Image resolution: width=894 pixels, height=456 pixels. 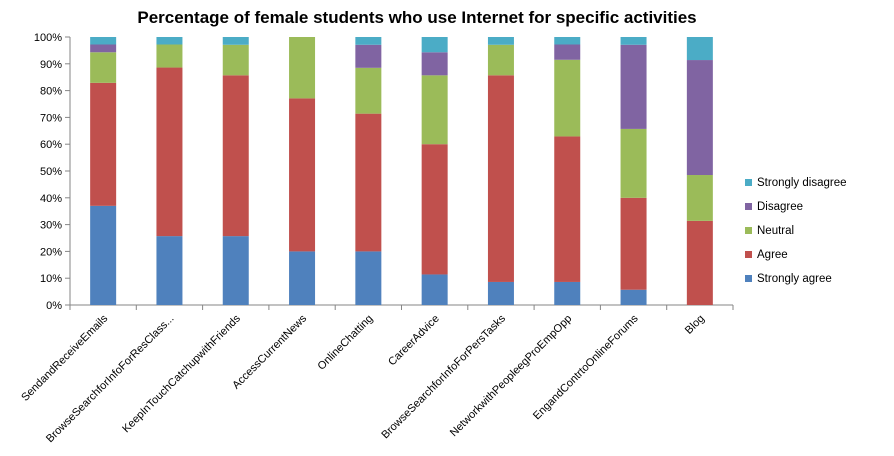 I want to click on legend-label: Neutral, so click(x=775, y=231).